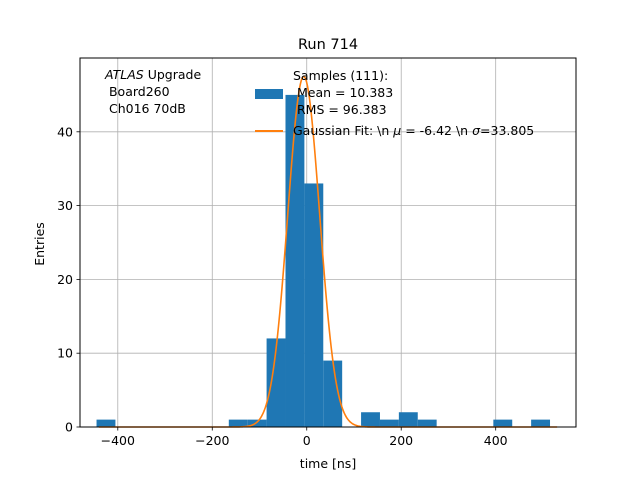  Describe the element at coordinates (436, 130) in the screenshot. I see `legend-fit-mid: = -6.42 \n` at that location.